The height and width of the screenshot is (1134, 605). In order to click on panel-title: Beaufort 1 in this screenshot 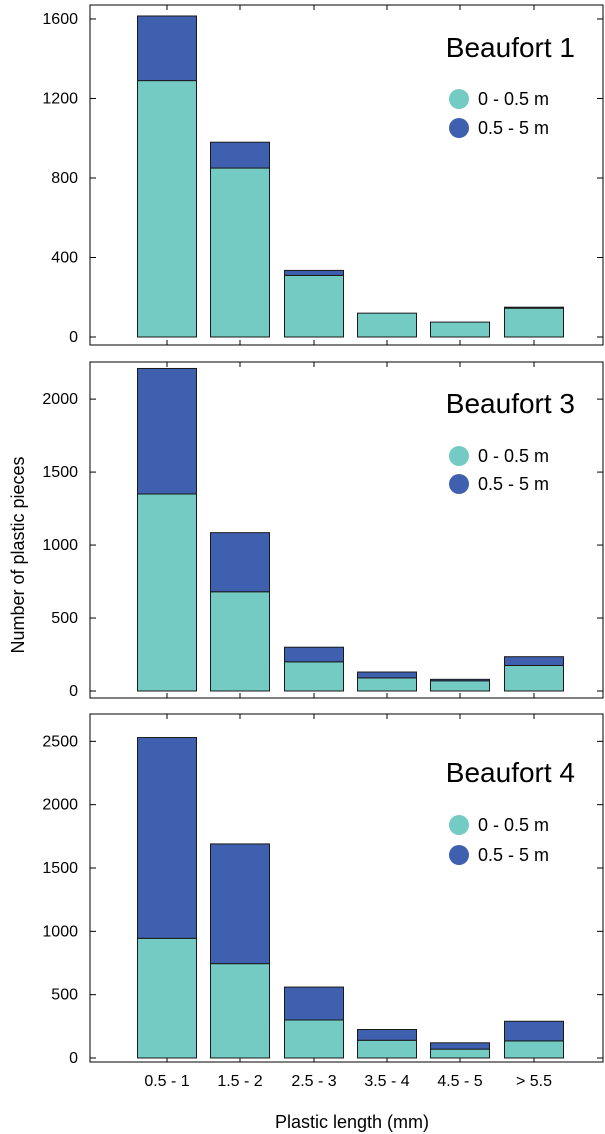, I will do `click(510, 47)`.